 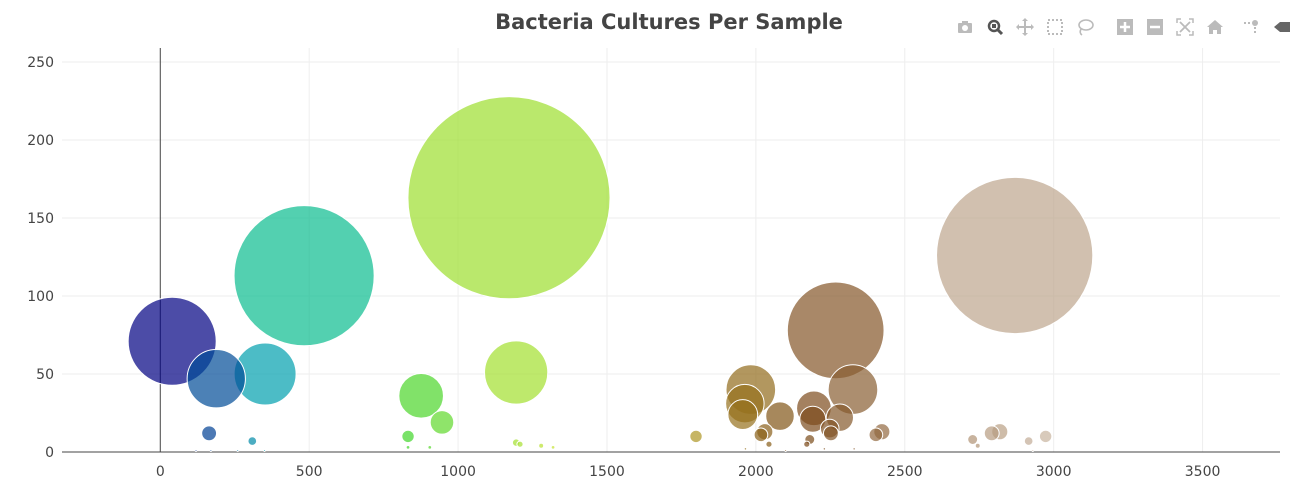 I want to click on zoom-in-button, so click(x=1125, y=27).